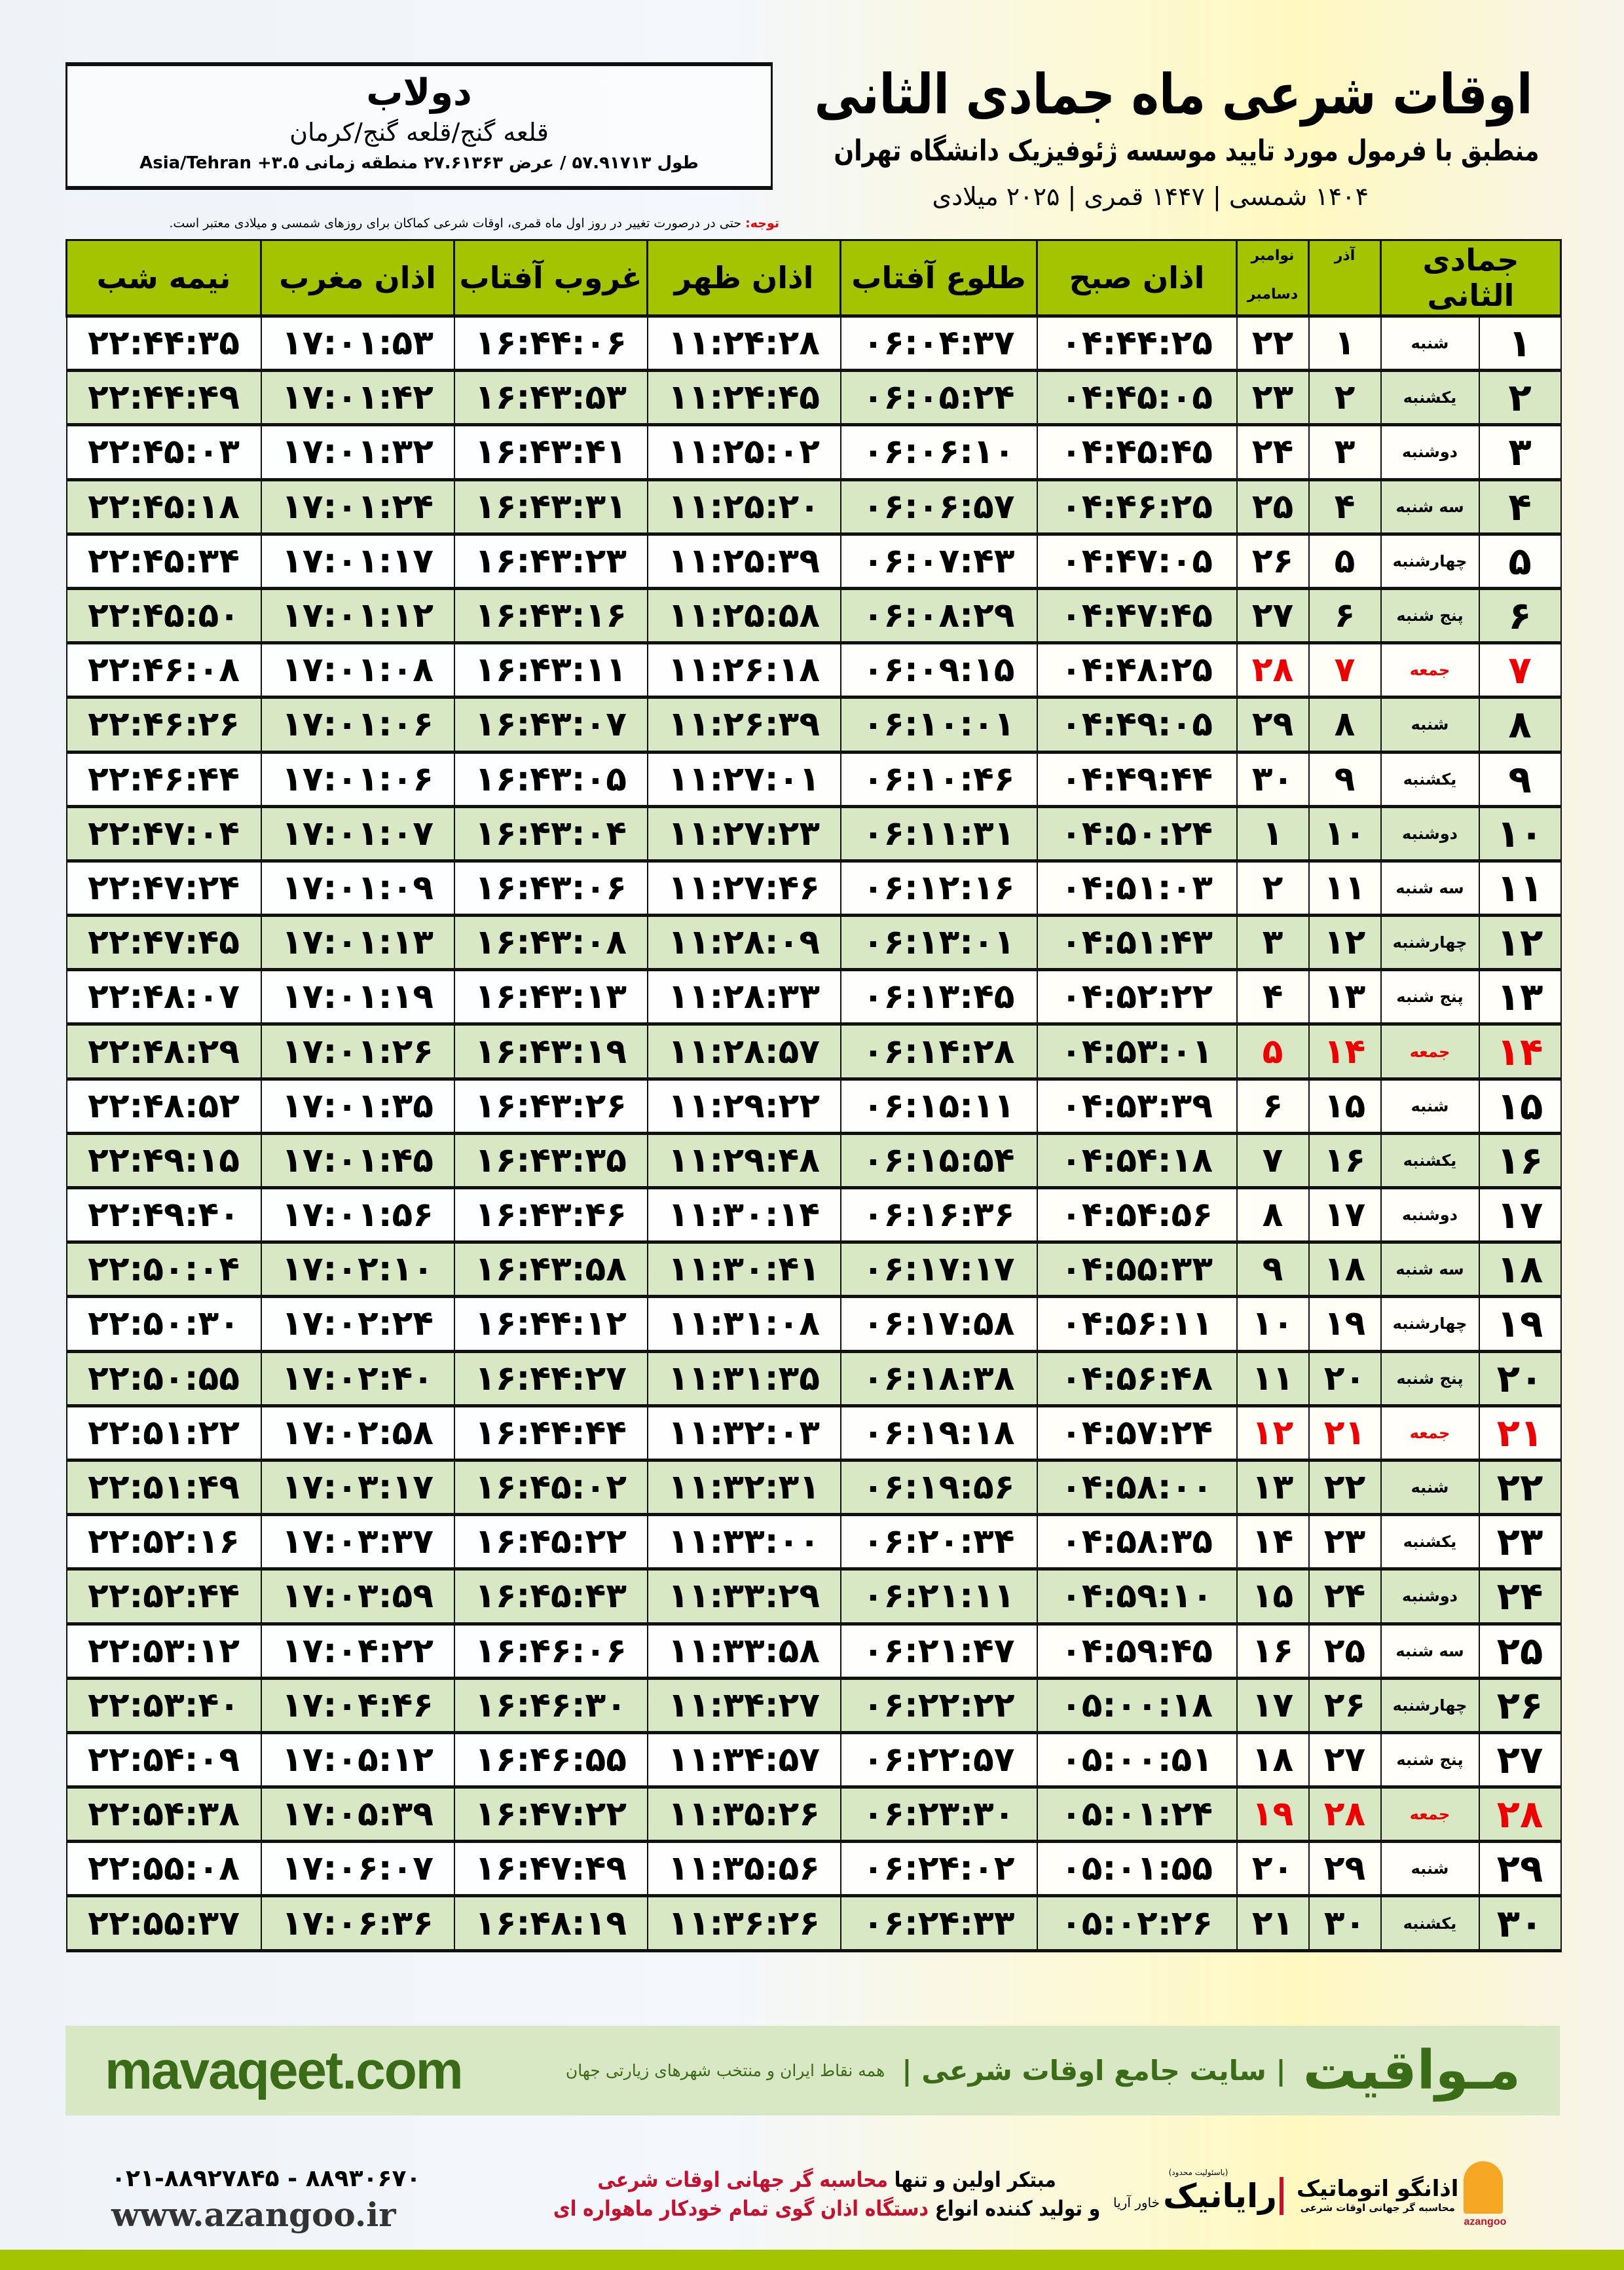 The height and width of the screenshot is (2270, 1624). Describe the element at coordinates (163, 615) in the screenshot. I see `nime-time: ۲۲:۴۵:۵۰` at that location.